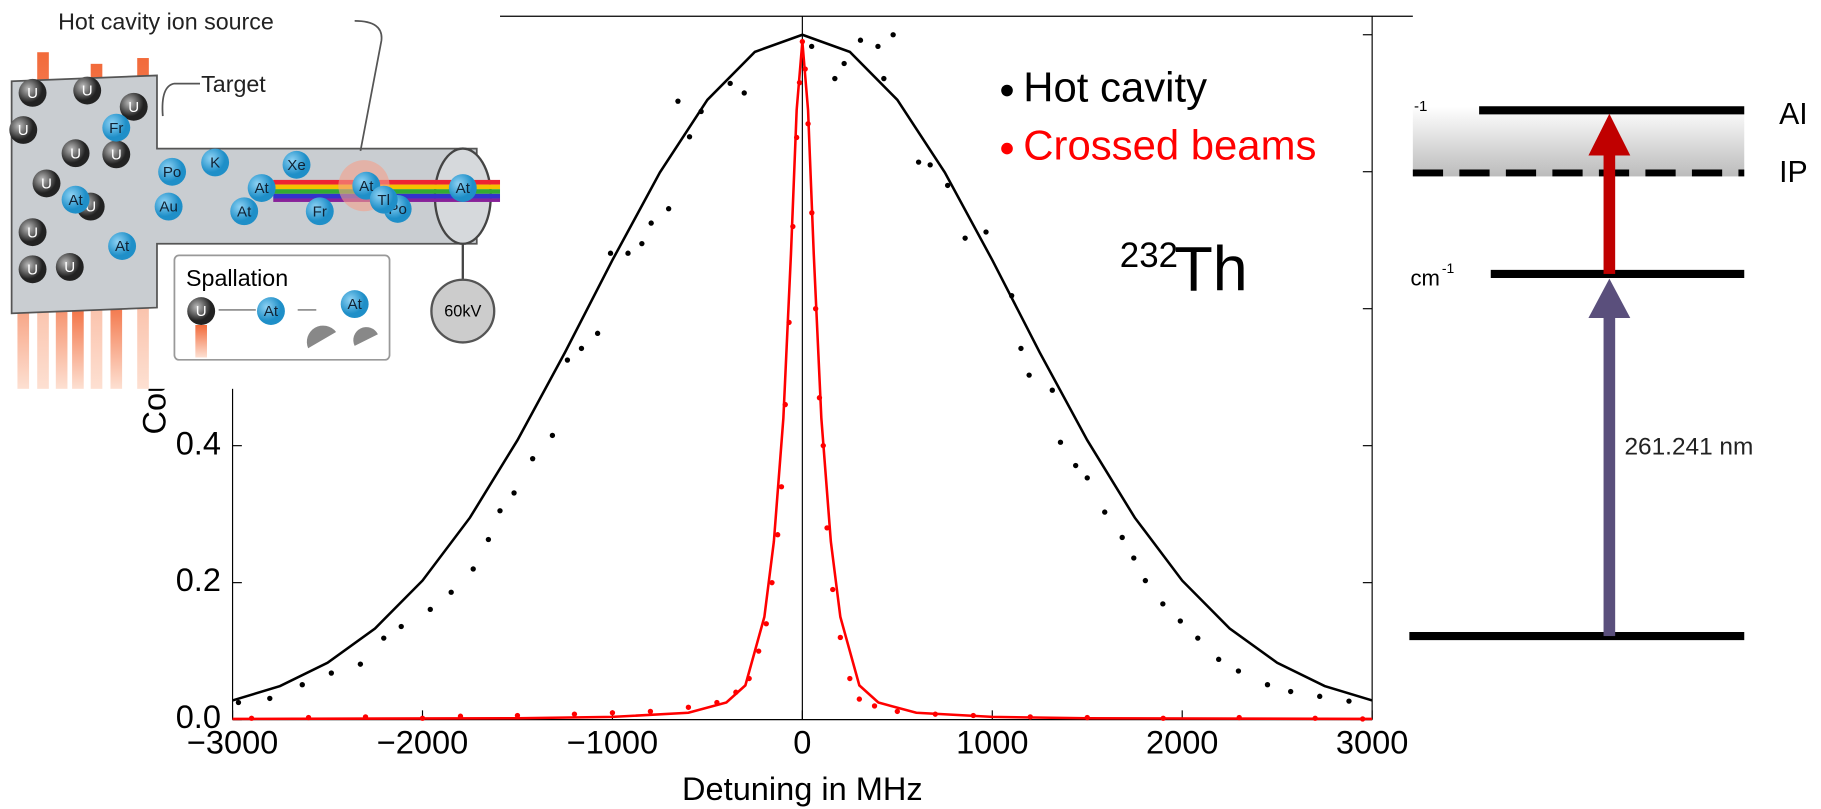 The width and height of the screenshot is (1821, 809). I want to click on y-tick-label: 0.2, so click(198, 580).